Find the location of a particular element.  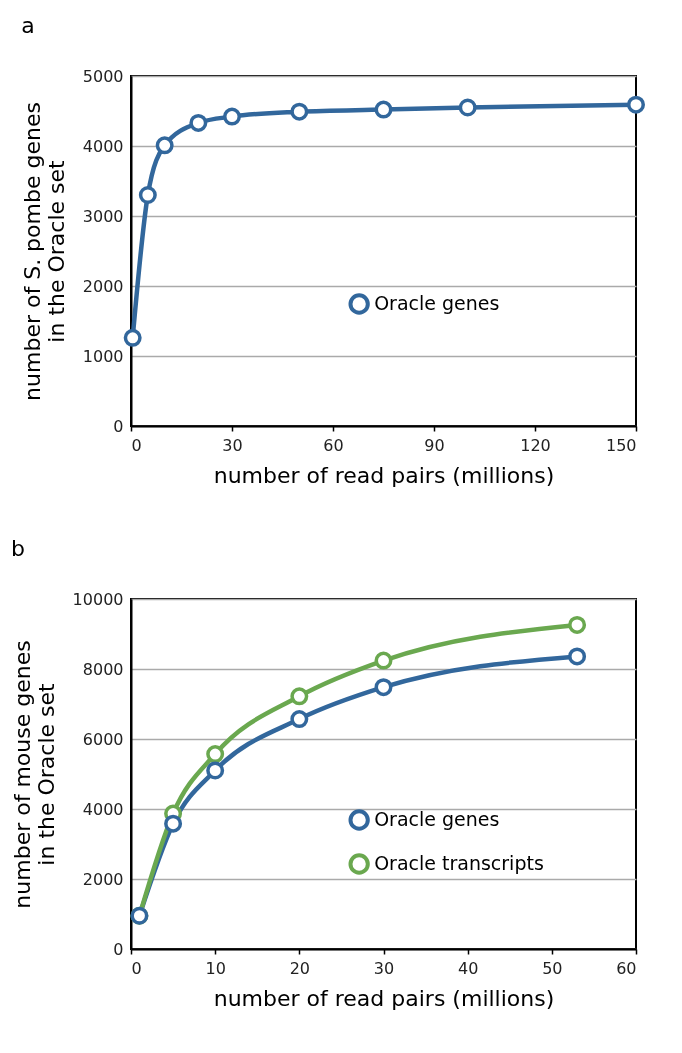

y-tick-label: 6000 is located at coordinates (103, 739).